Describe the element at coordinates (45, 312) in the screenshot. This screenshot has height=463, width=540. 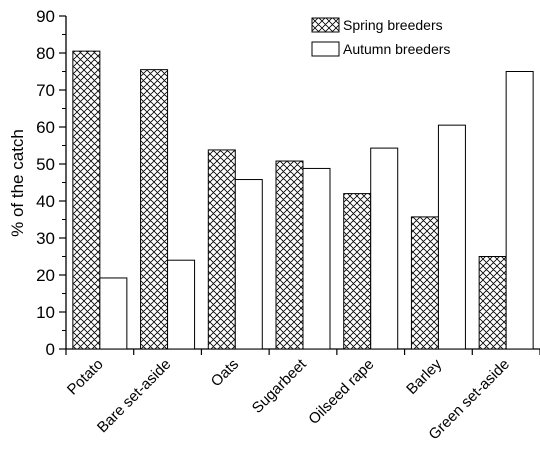
I see `y-tick-label: 10` at that location.